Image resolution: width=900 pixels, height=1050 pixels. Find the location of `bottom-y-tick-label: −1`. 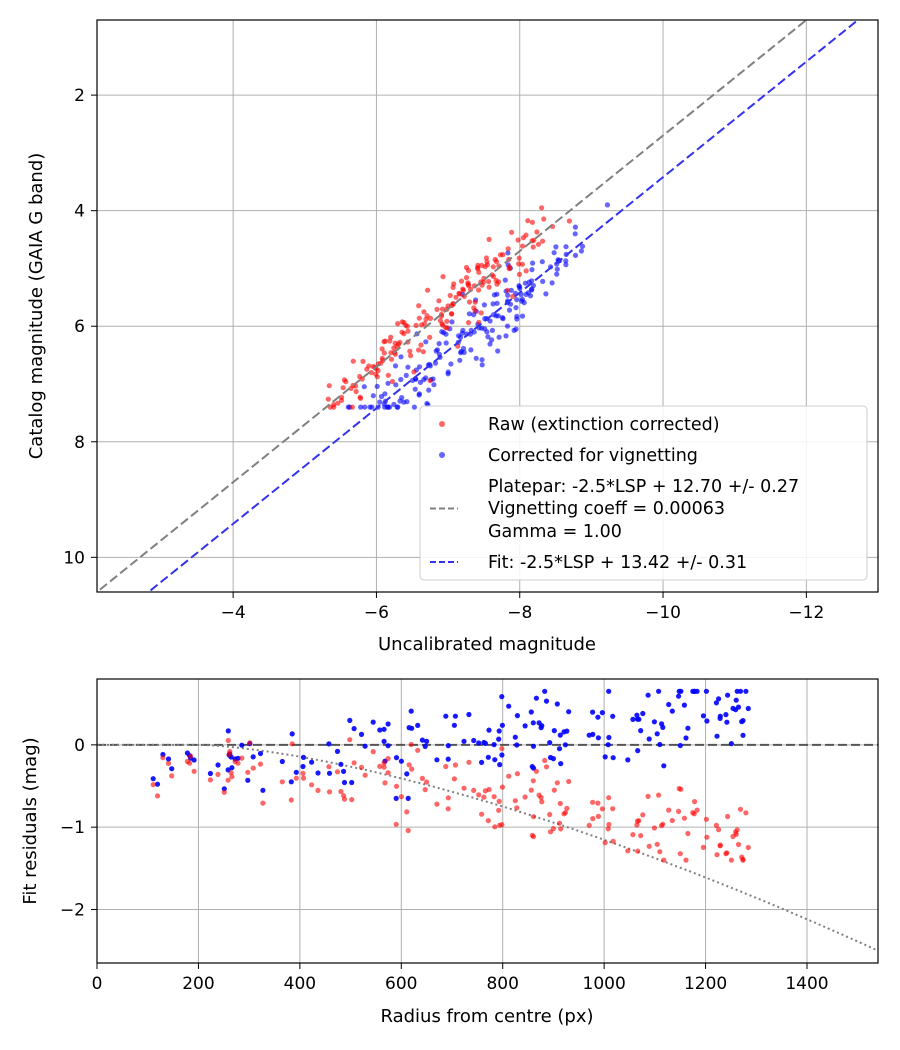

bottom-y-tick-label: −1 is located at coordinates (72, 828).